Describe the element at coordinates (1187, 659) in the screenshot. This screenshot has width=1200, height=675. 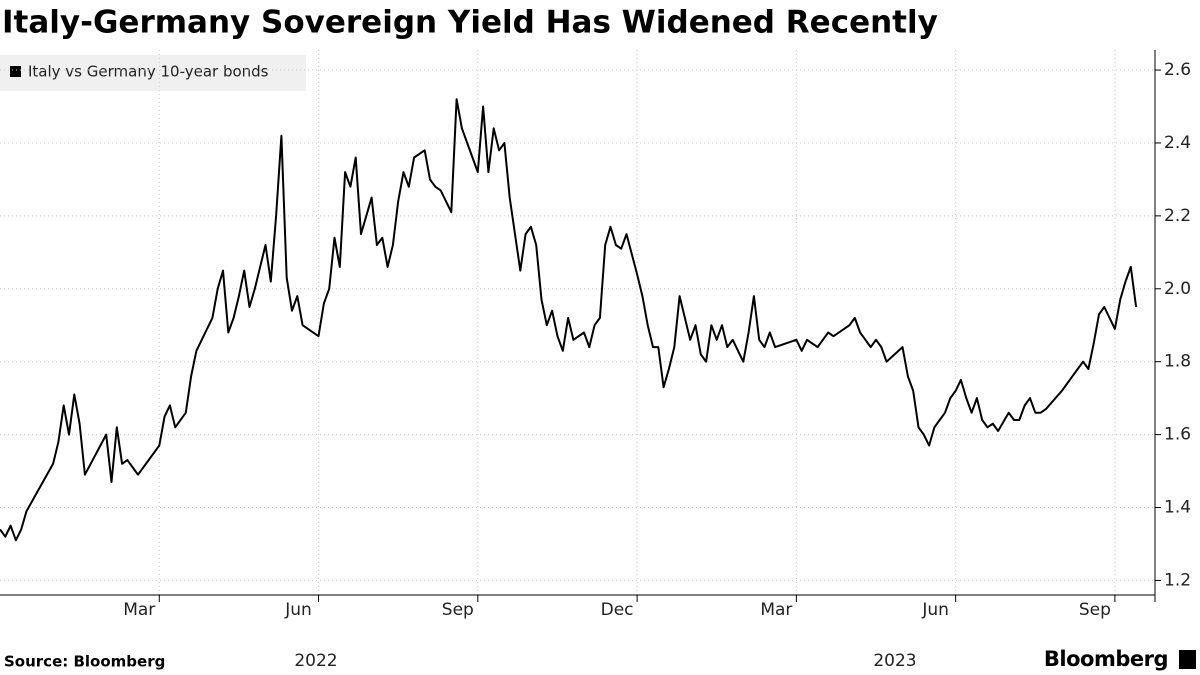
I see `brand-icon` at that location.